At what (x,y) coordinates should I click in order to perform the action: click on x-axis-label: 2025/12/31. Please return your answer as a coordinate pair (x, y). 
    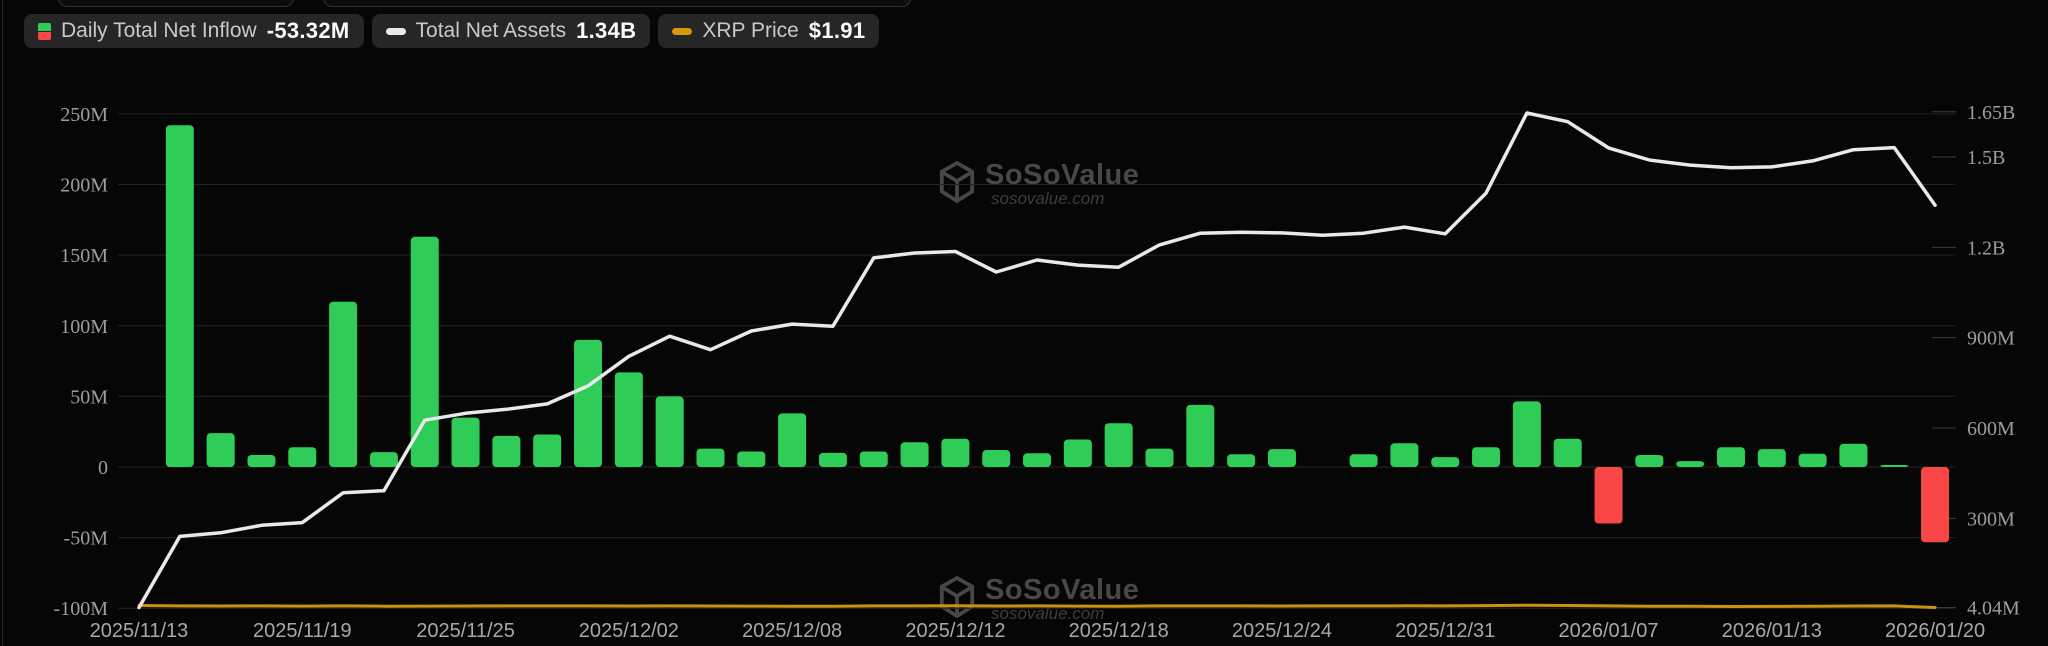
    Looking at the image, I should click on (1445, 631).